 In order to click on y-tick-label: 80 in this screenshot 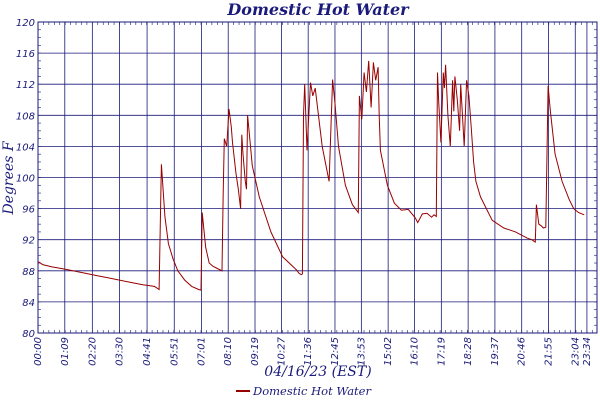, I will do `click(28, 334)`.